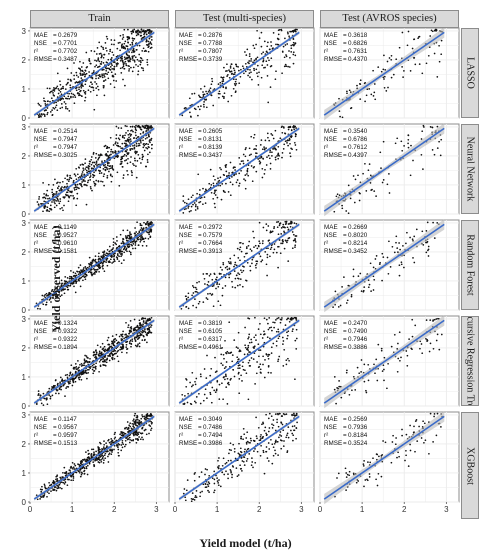 The image size is (488, 551). What do you see at coordinates (213, 227) in the screenshot?
I see `metric-value: 0.2972` at bounding box center [213, 227].